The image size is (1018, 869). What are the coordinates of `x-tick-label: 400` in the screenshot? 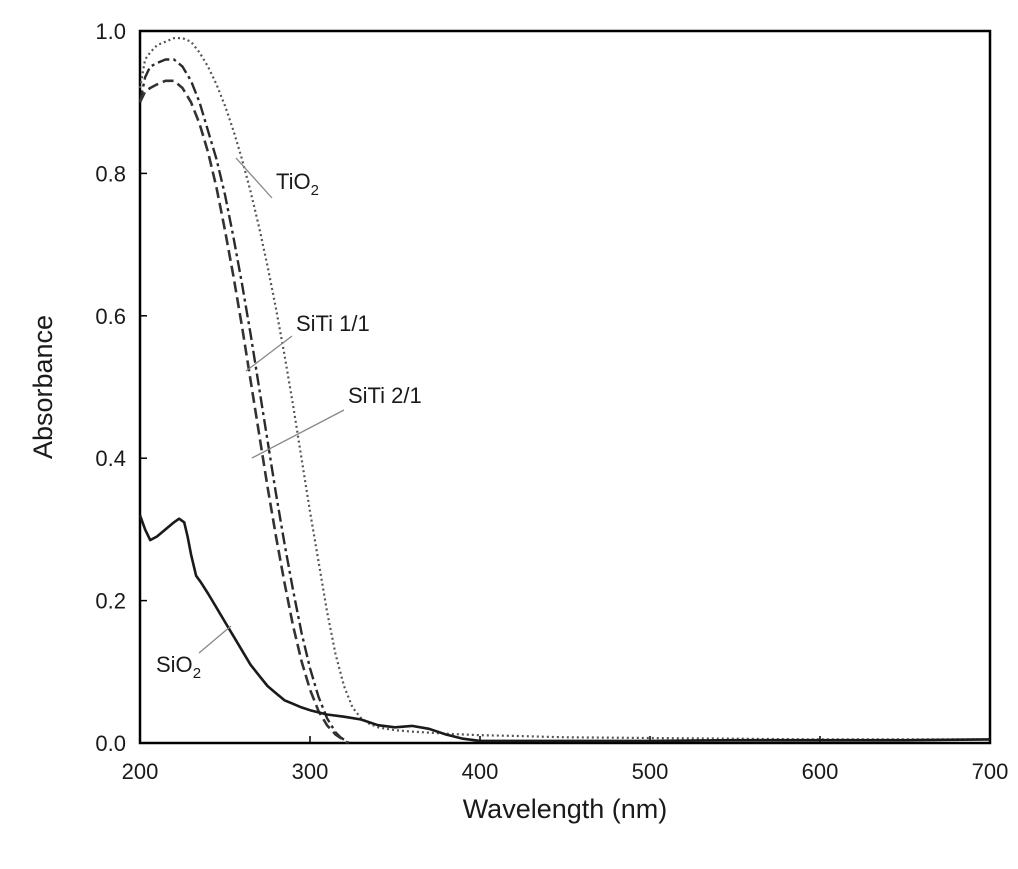 It's located at (480, 771).